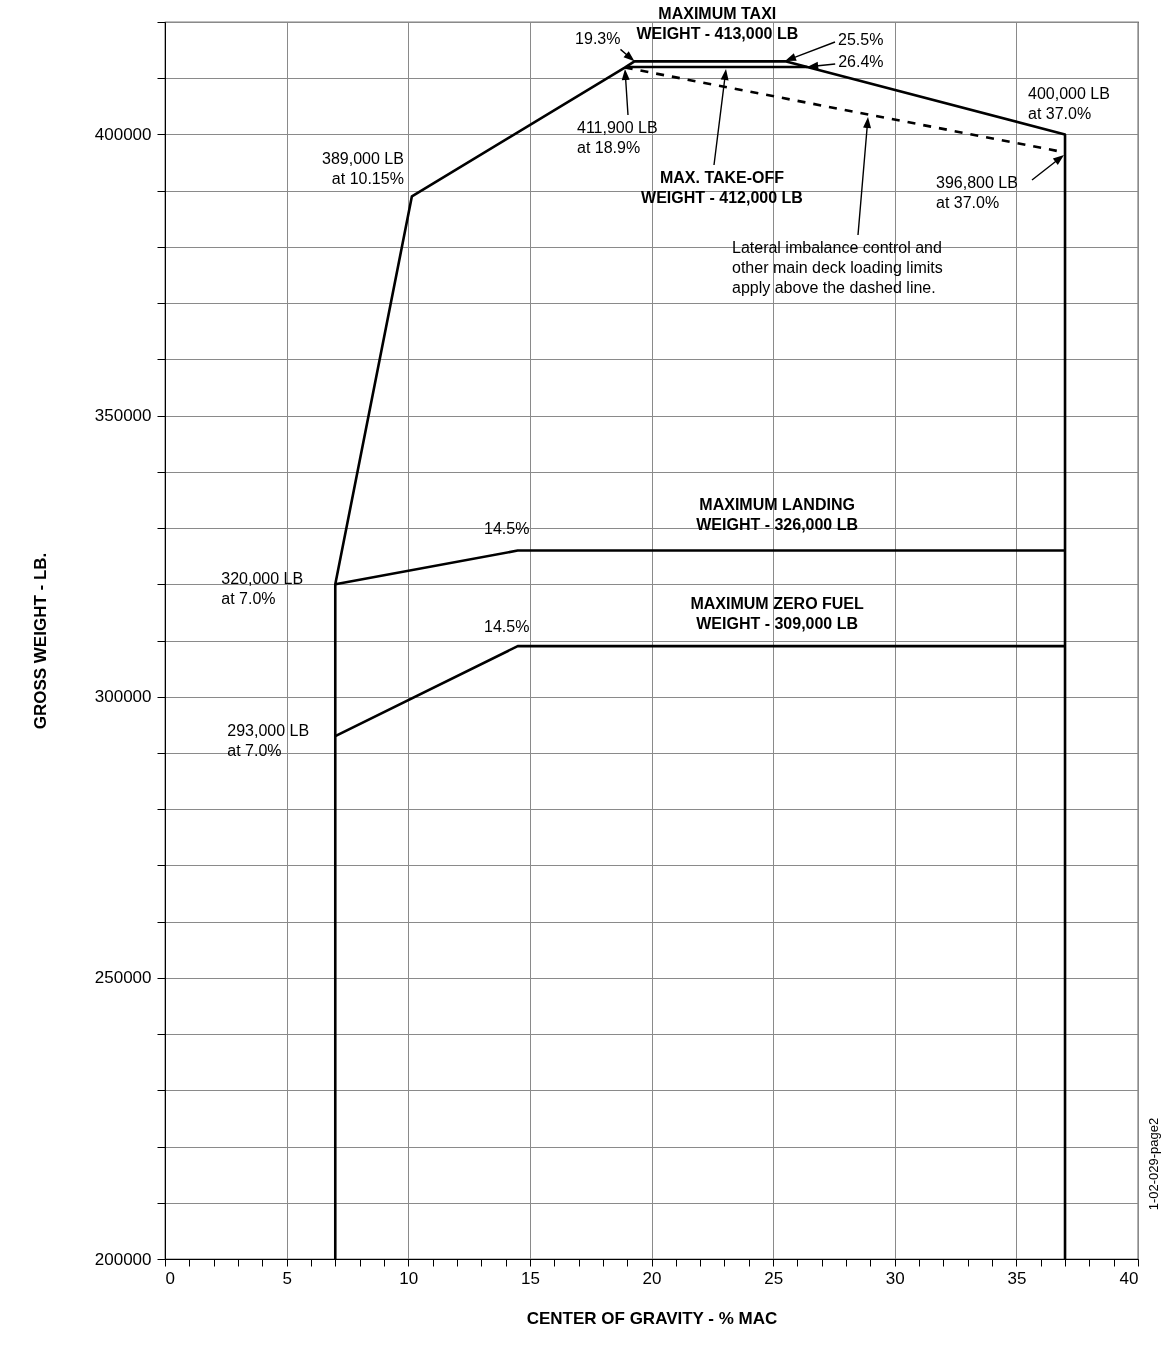  What do you see at coordinates (777, 514) in the screenshot?
I see `annotation: MAXIMUM LANDING WEIGHT - 326,000 LB` at bounding box center [777, 514].